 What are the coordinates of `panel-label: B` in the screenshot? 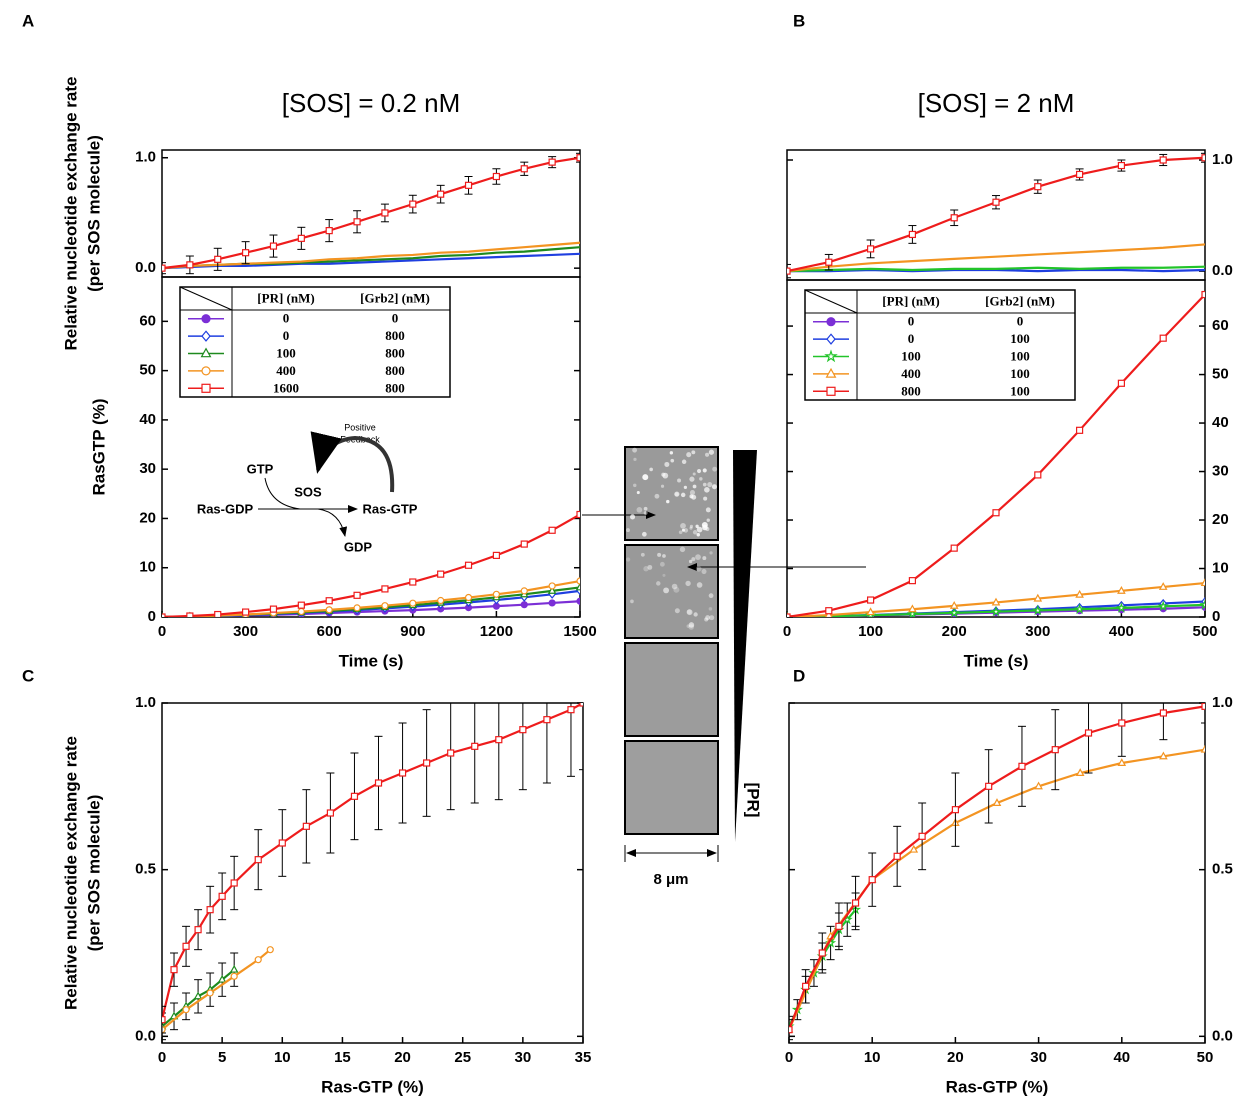 It's located at (799, 20).